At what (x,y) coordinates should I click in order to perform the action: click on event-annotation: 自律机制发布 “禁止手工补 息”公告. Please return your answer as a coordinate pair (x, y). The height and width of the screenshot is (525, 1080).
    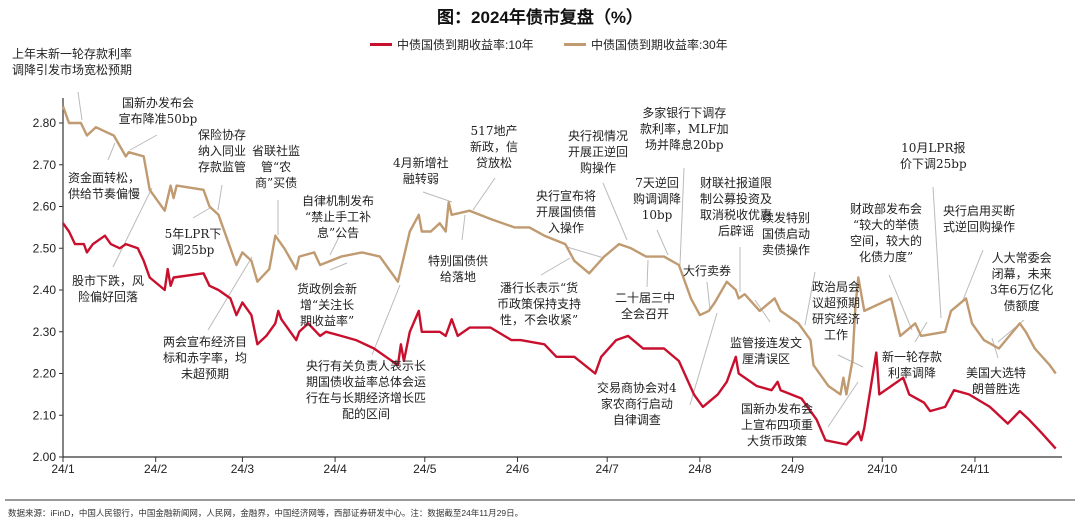
    Looking at the image, I should click on (338, 217).